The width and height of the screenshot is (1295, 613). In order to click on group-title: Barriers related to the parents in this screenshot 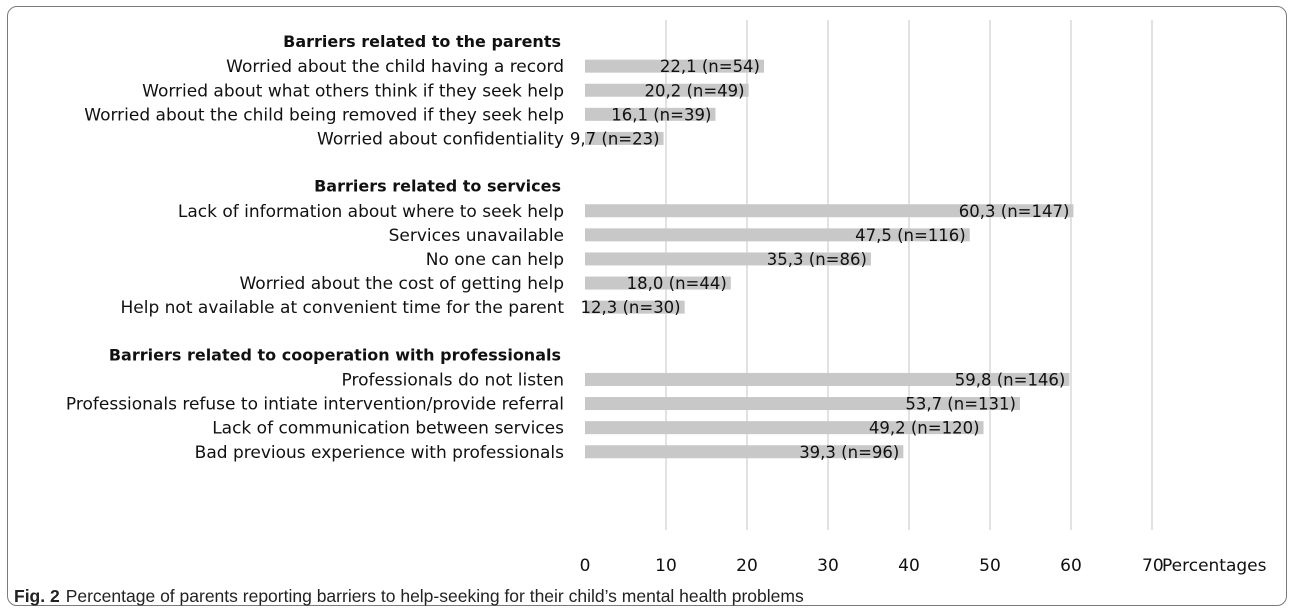, I will do `click(422, 41)`.